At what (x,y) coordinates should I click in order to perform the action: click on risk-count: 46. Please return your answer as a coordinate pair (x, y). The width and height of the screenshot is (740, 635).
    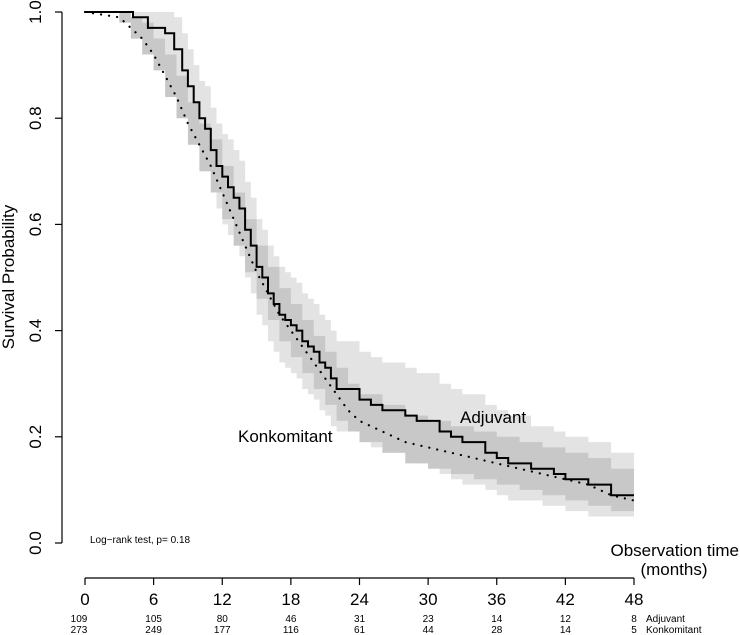
    Looking at the image, I should click on (291, 619).